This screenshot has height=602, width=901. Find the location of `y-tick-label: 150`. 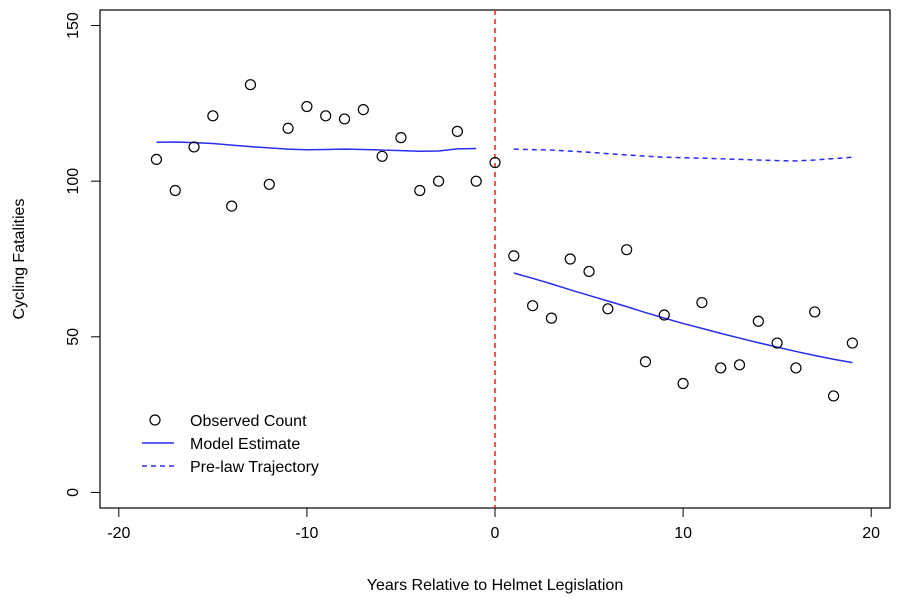

y-tick-label: 150 is located at coordinates (73, 25).